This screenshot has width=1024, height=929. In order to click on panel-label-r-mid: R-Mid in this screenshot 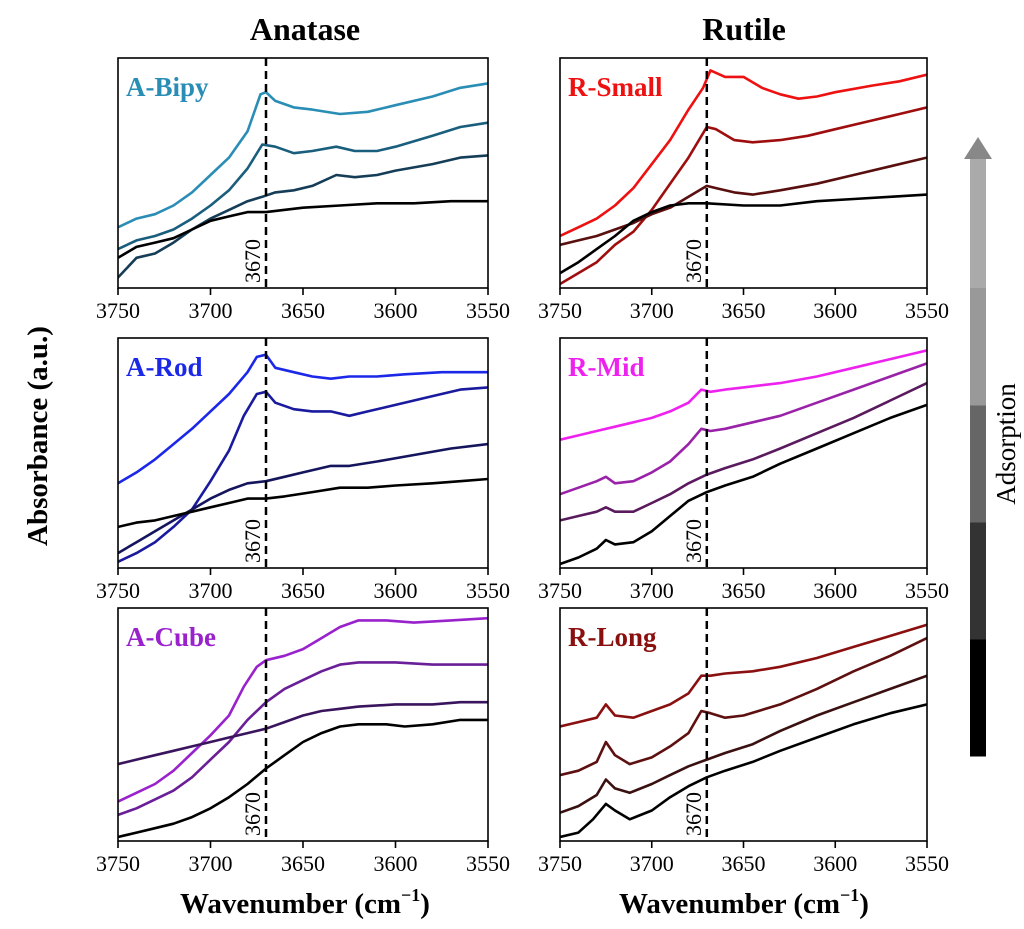, I will do `click(606, 367)`.